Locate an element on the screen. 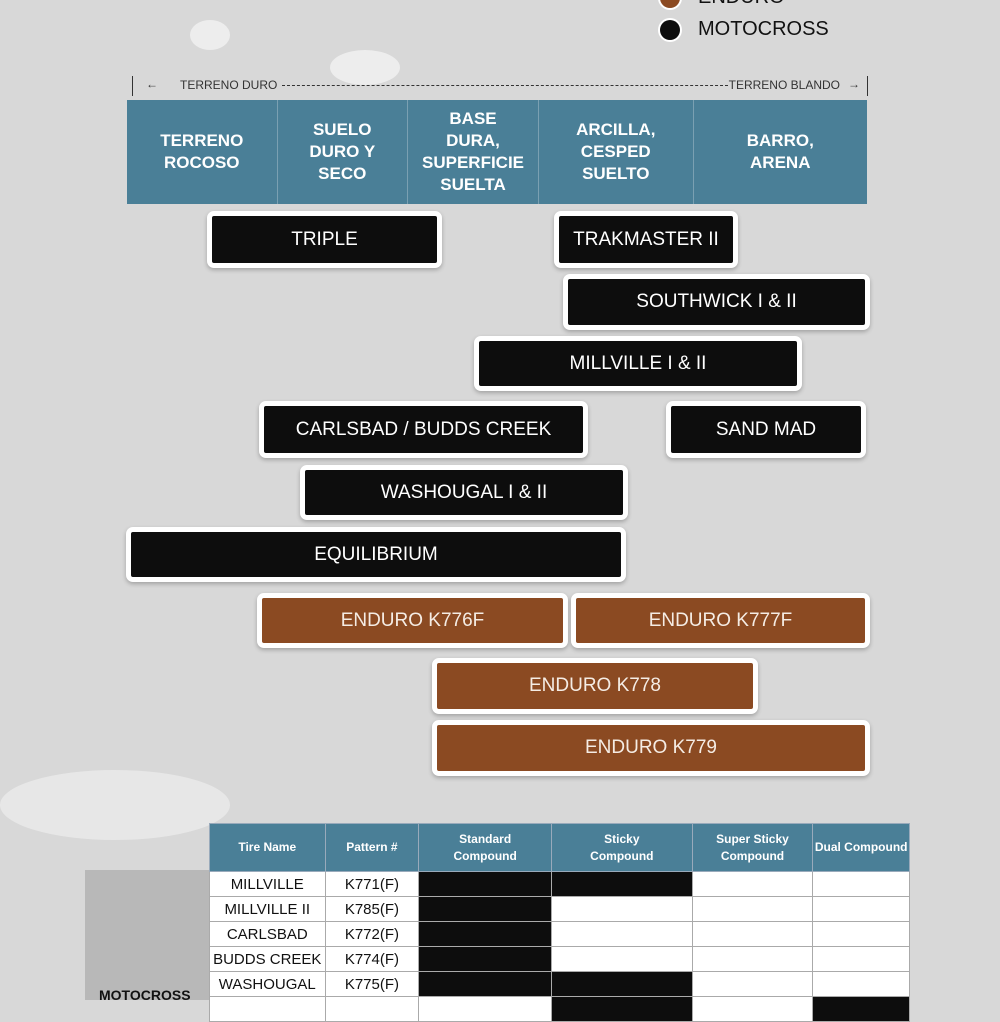 The height and width of the screenshot is (1022, 1000). tire-bar-sand-mad: SAND MAD is located at coordinates (766, 429).